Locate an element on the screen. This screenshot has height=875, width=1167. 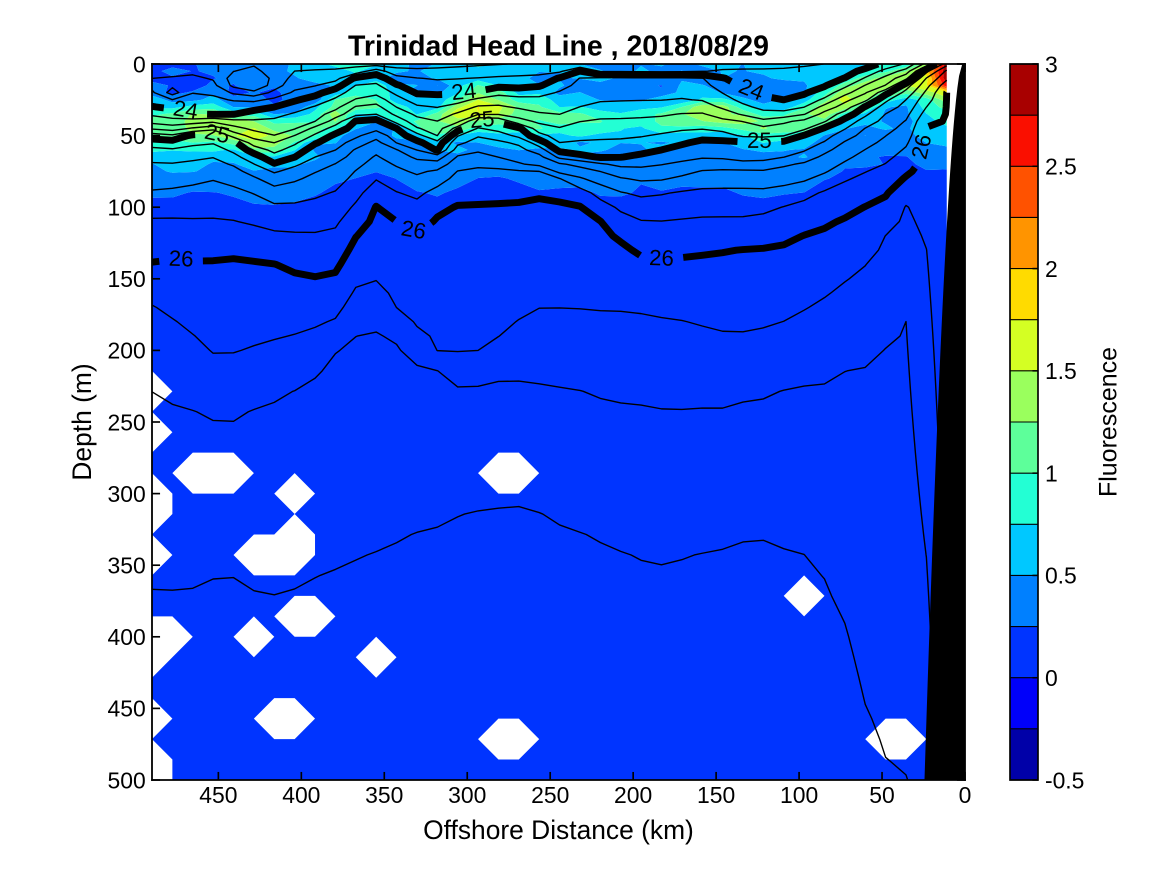
svg-text: Offshore Distance (km) is located at coordinates (558, 830).